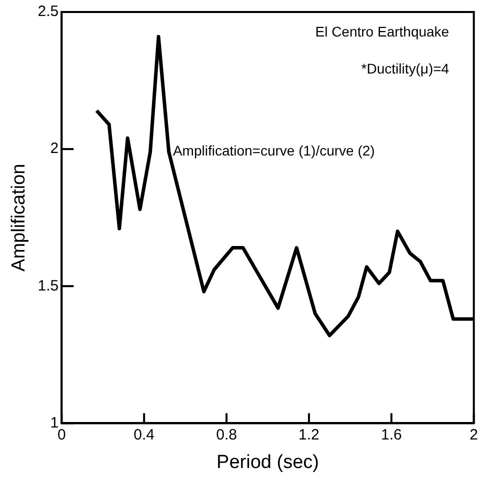 The height and width of the screenshot is (482, 481). Describe the element at coordinates (309, 435) in the screenshot. I see `x-tick-label: 1.2` at that location.